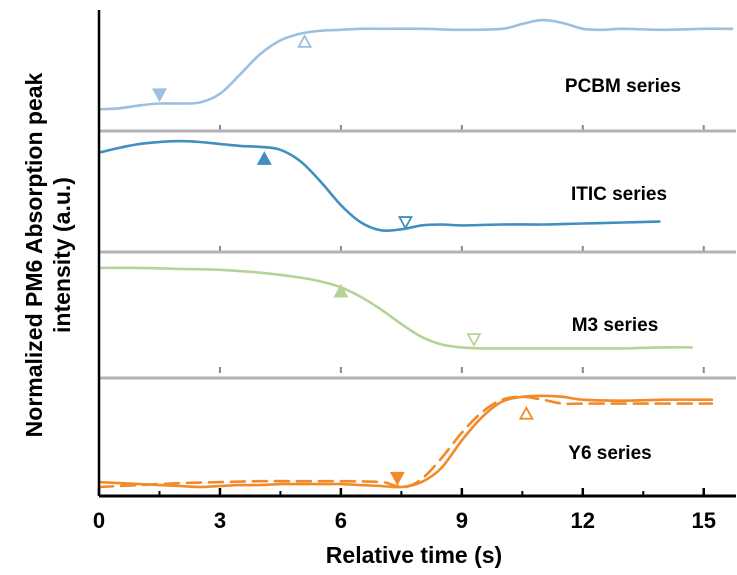  Describe the element at coordinates (623, 86) in the screenshot. I see `series-label: PCBM series` at that location.